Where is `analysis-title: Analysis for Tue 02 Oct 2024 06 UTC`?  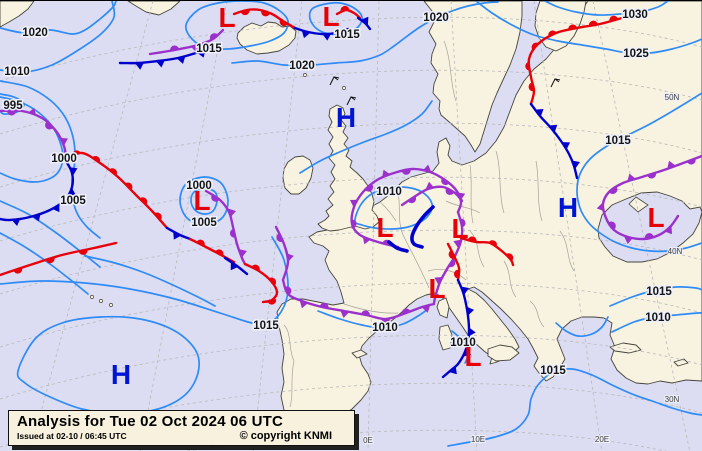
analysis-title: Analysis for Tue 02 Oct 2024 06 UTC is located at coordinates (150, 421).